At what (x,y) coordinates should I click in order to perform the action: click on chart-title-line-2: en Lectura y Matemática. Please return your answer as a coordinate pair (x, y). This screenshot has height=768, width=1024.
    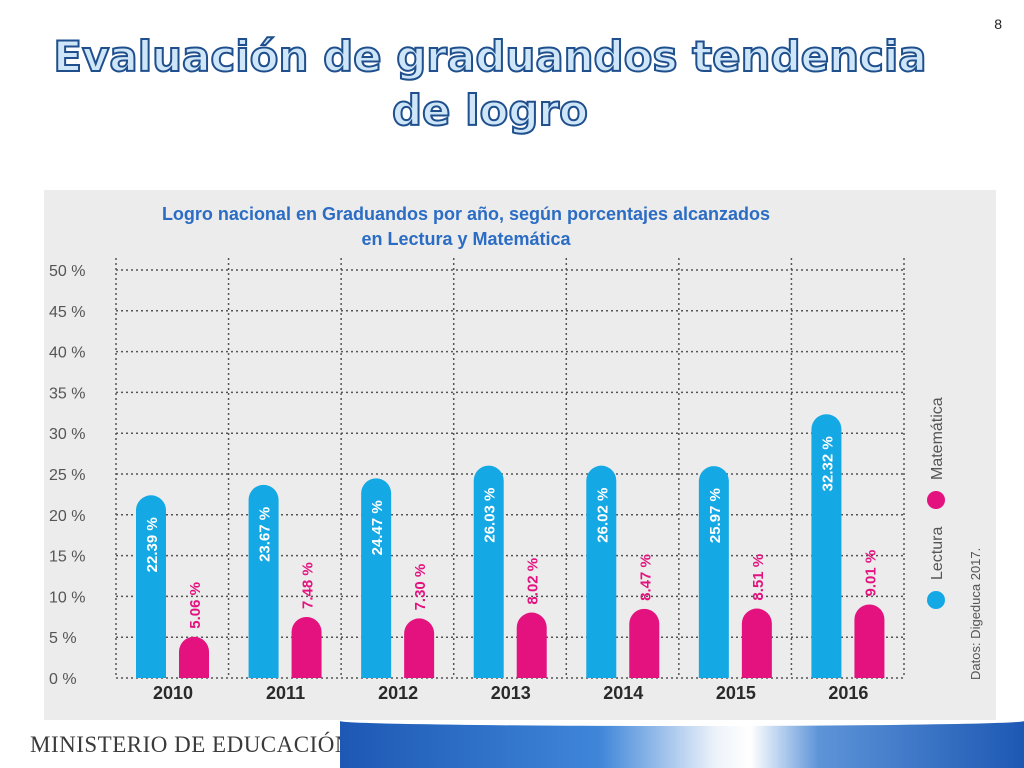
    Looking at the image, I should click on (466, 239).